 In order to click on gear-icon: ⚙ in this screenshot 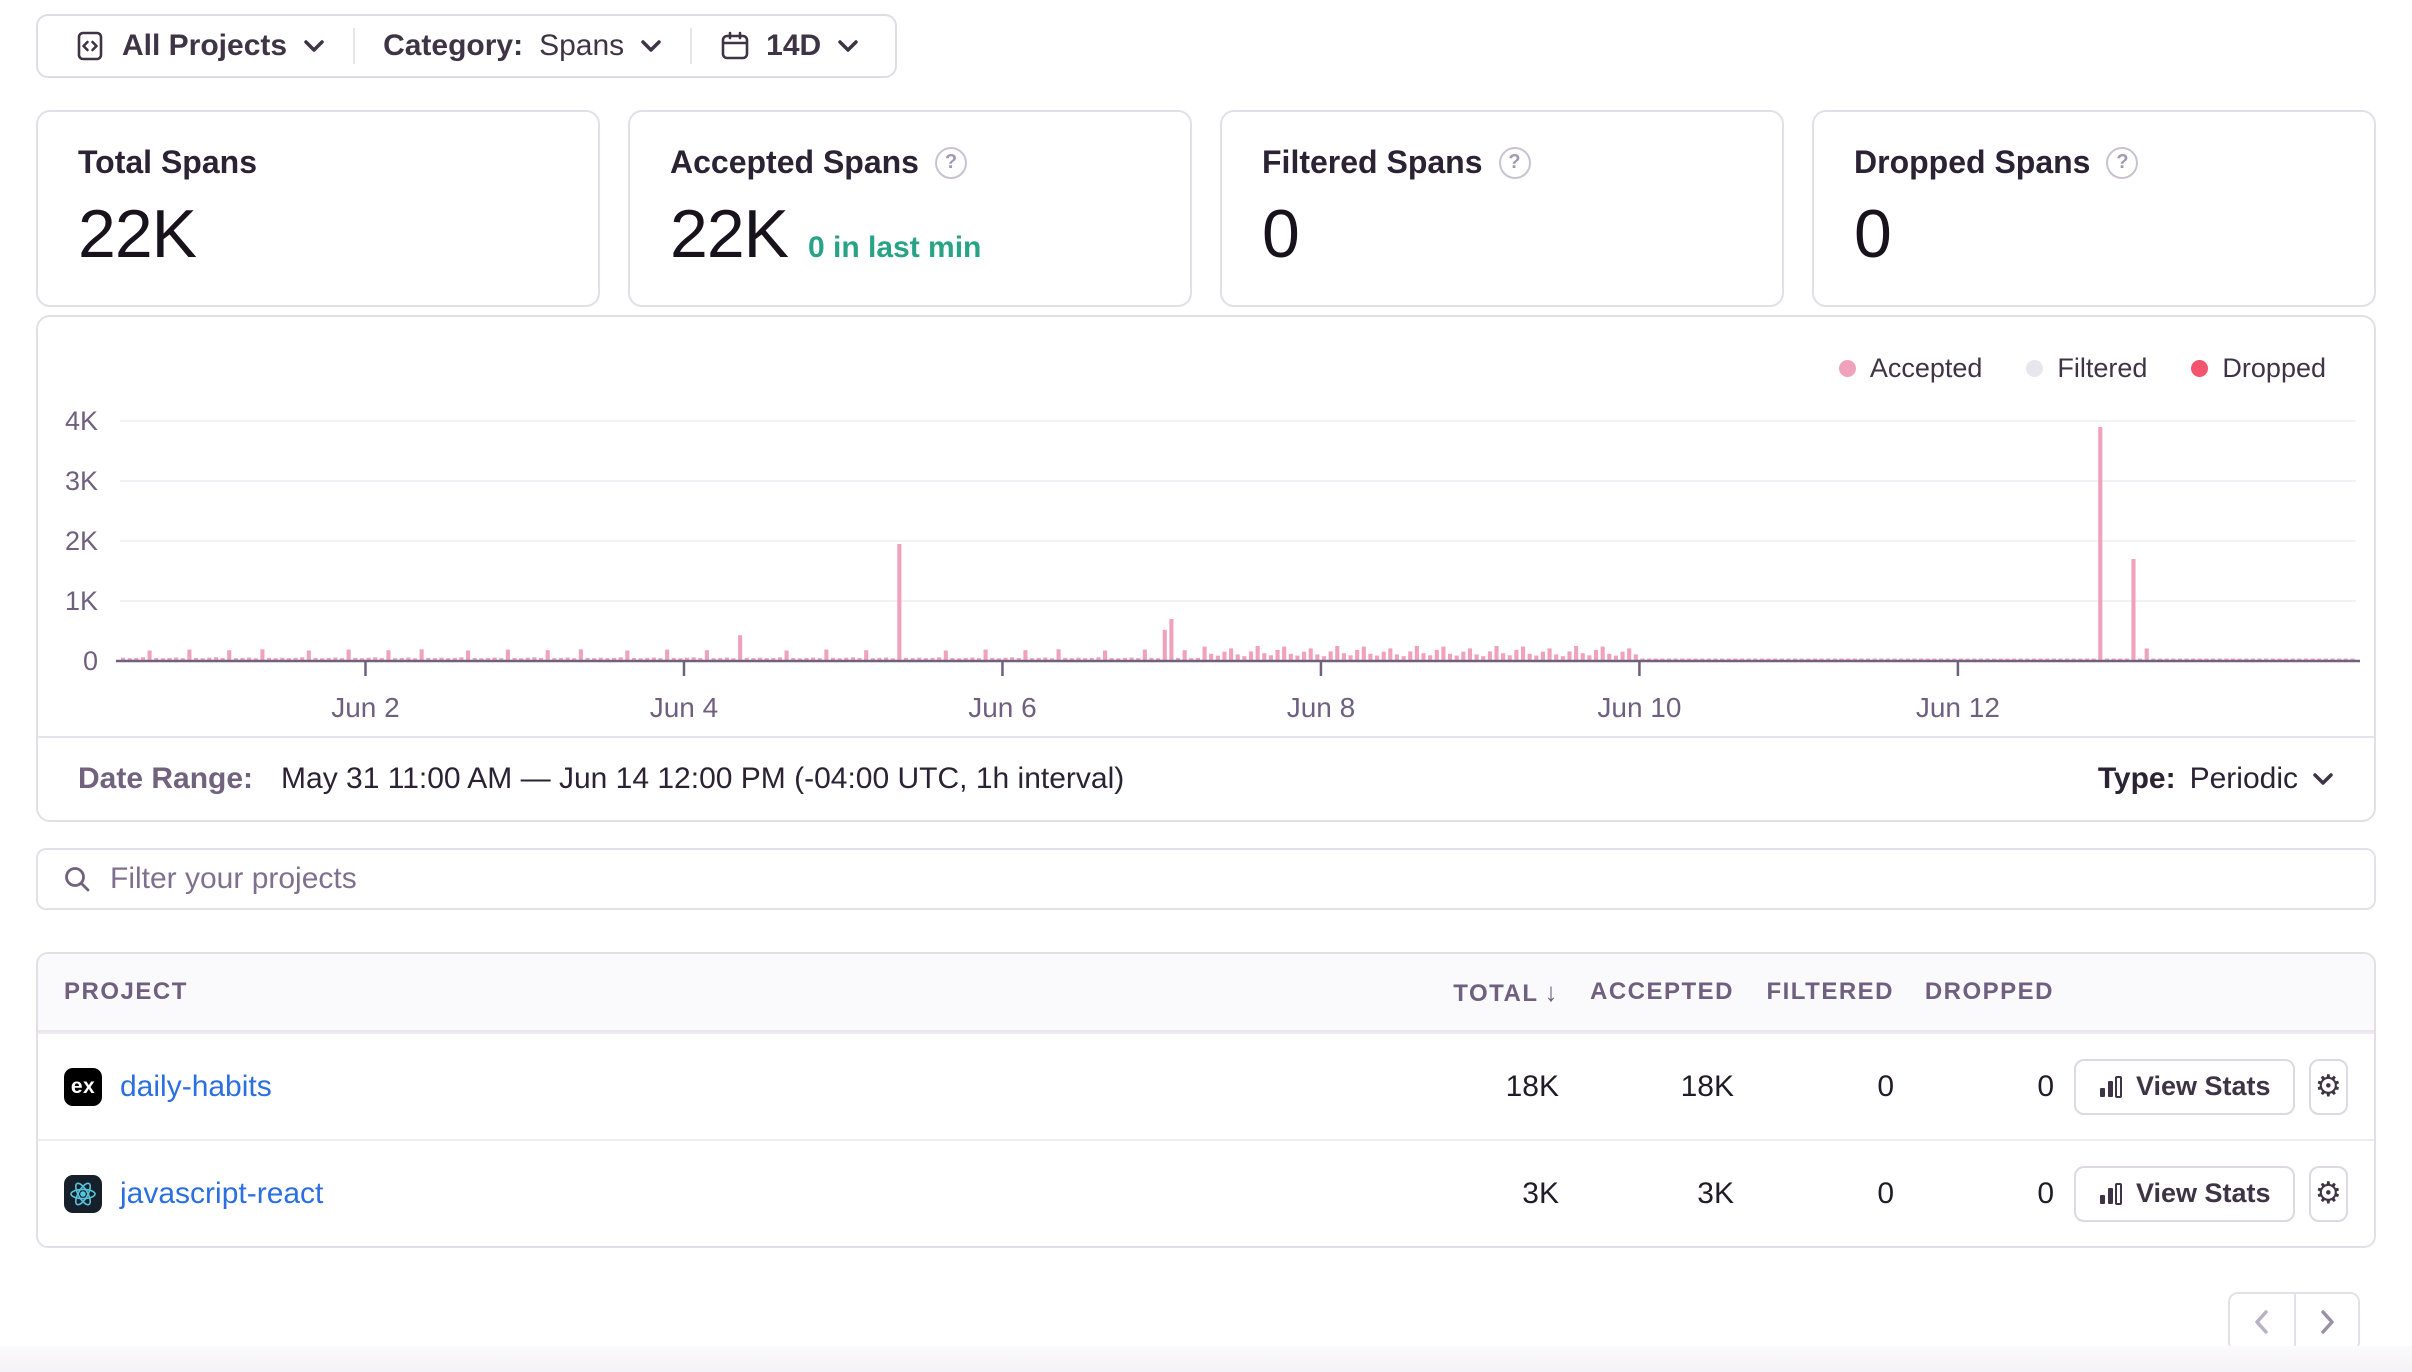, I will do `click(2328, 1193)`.